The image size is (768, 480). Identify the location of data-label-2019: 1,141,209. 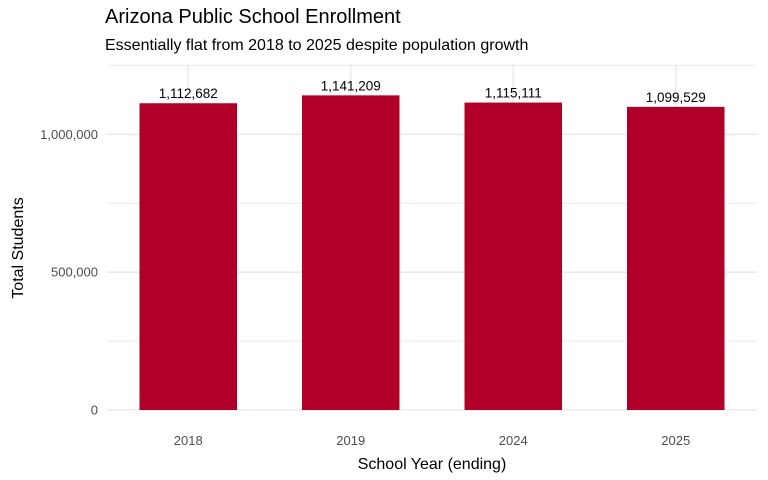
(351, 85).